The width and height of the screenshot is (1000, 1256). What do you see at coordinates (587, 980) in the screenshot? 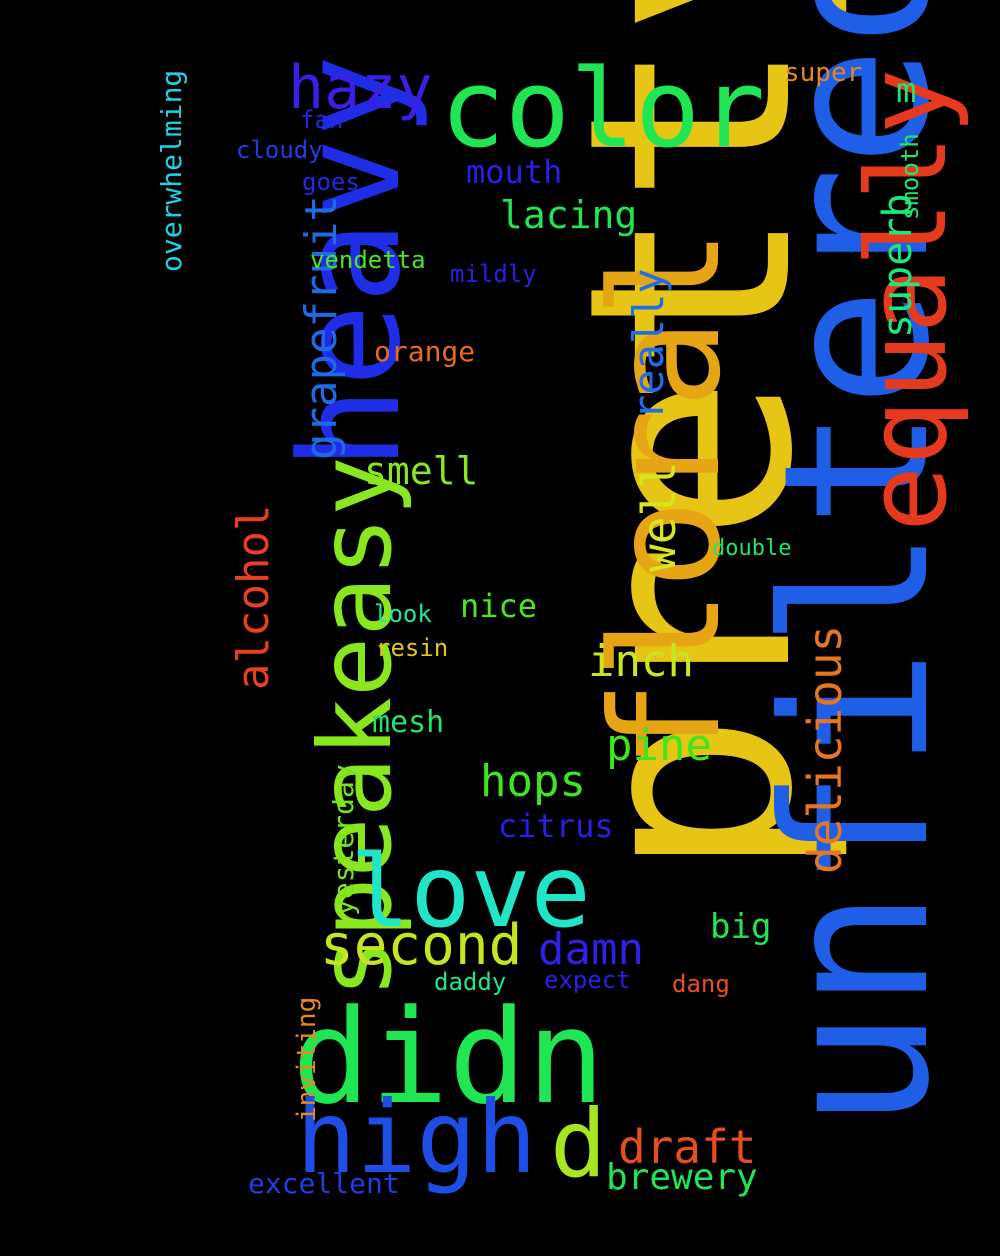
I see `word-expect: expect` at bounding box center [587, 980].